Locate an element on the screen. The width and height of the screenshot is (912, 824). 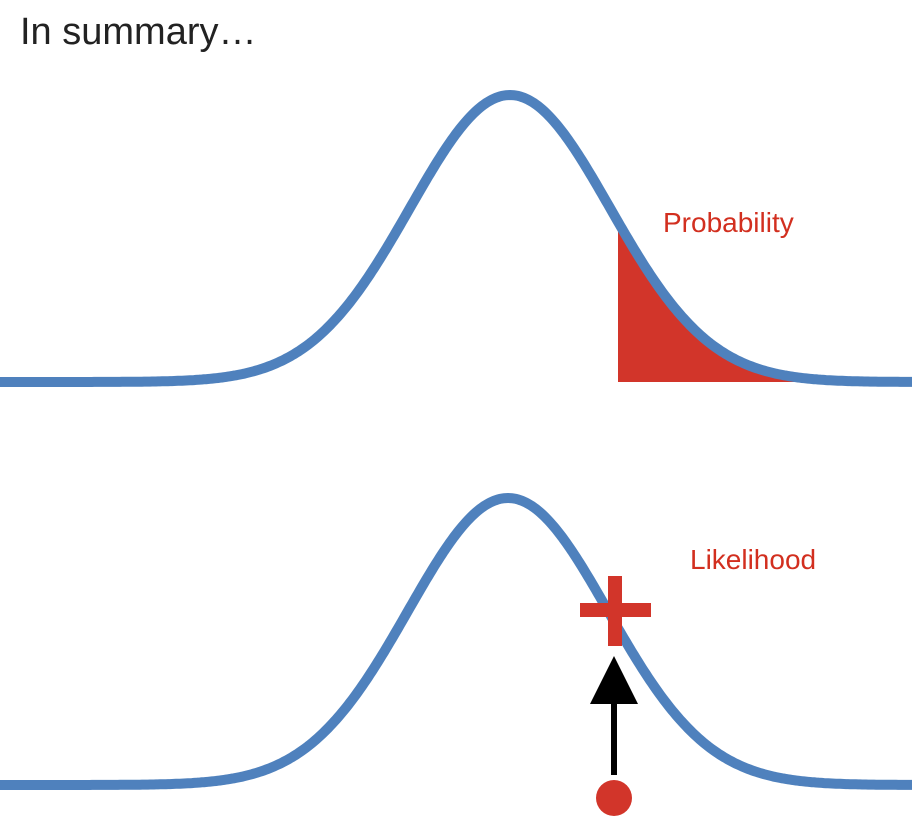
probability-area is located at coordinates (759, 301).